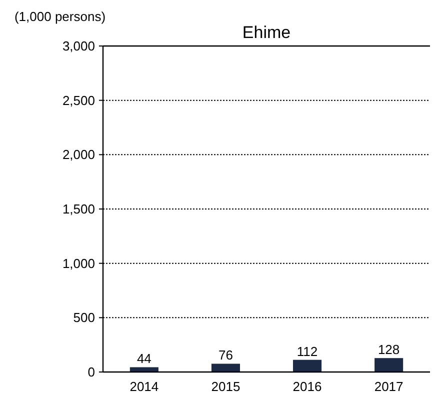 The image size is (445, 401). I want to click on y-tick-label: 1,500, so click(78, 209).